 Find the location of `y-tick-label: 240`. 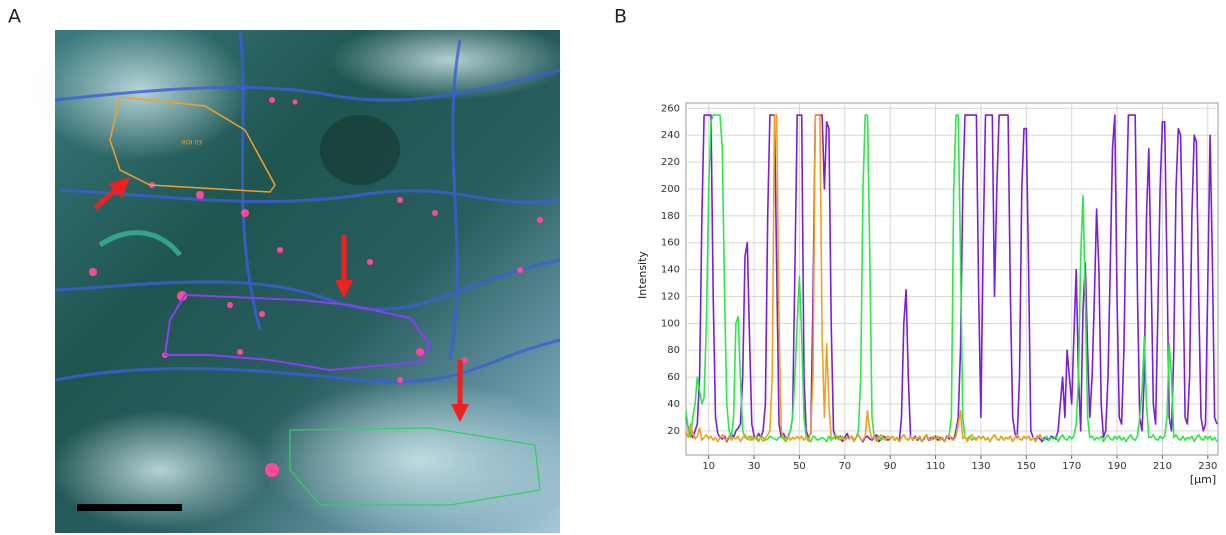

y-tick-label: 240 is located at coordinates (670, 135).